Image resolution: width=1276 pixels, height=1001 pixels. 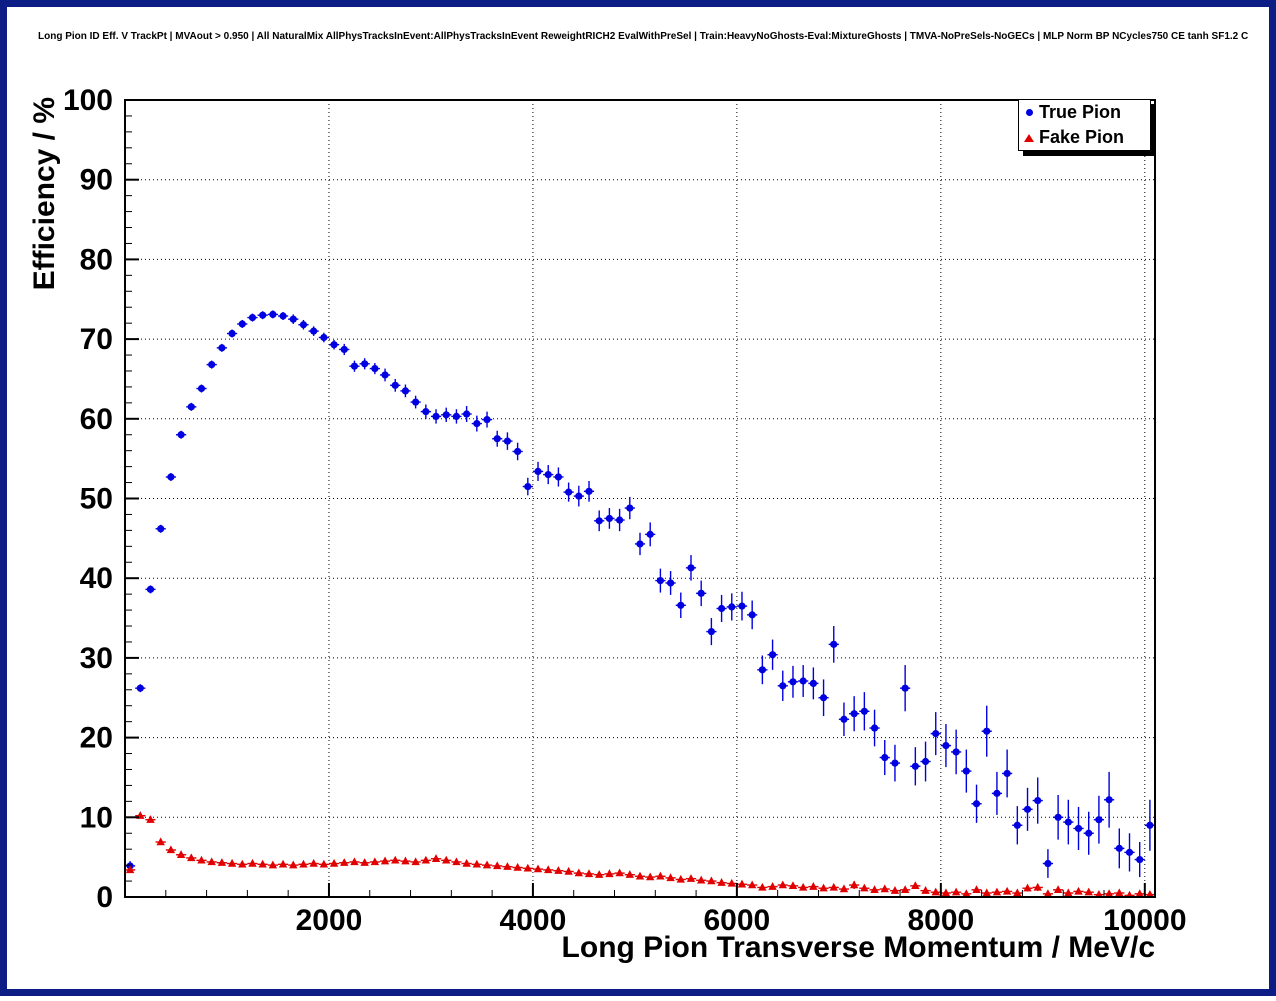 What do you see at coordinates (737, 920) in the screenshot?
I see `x-tick-label: 6000` at bounding box center [737, 920].